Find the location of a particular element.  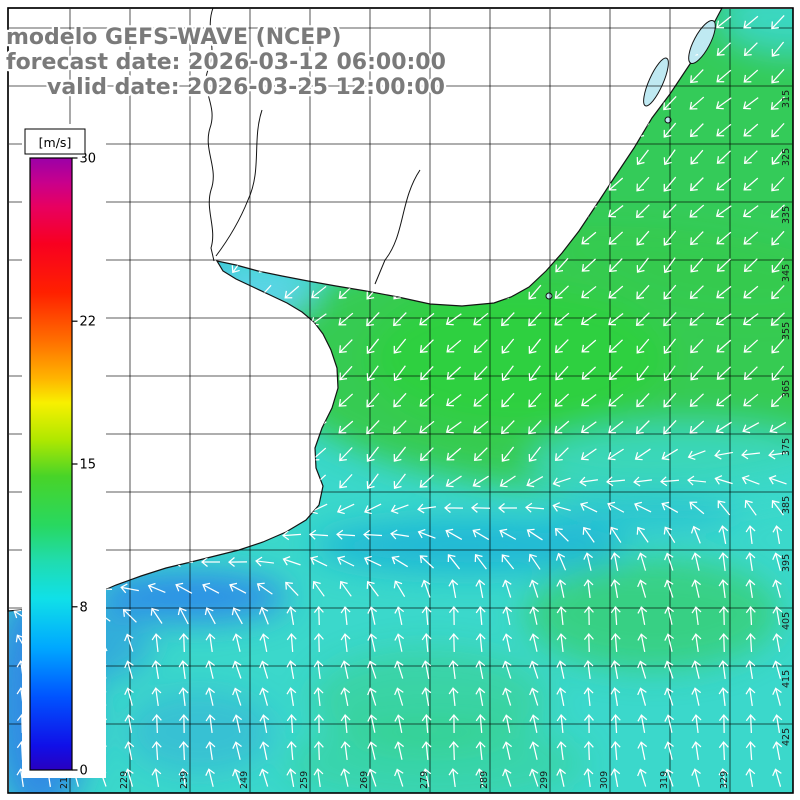

rivers is located at coordinates (313, 146).